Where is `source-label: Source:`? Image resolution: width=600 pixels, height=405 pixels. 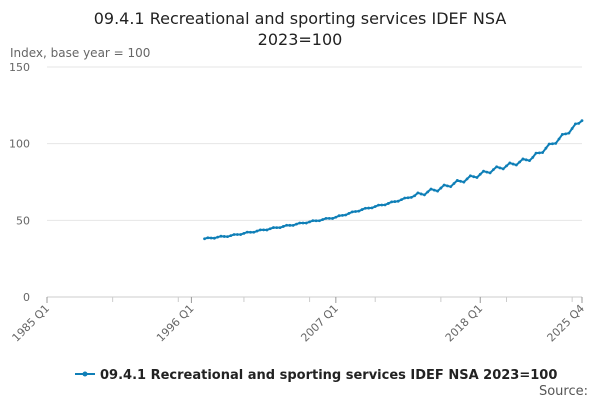
source-label: Source: is located at coordinates (563, 391).